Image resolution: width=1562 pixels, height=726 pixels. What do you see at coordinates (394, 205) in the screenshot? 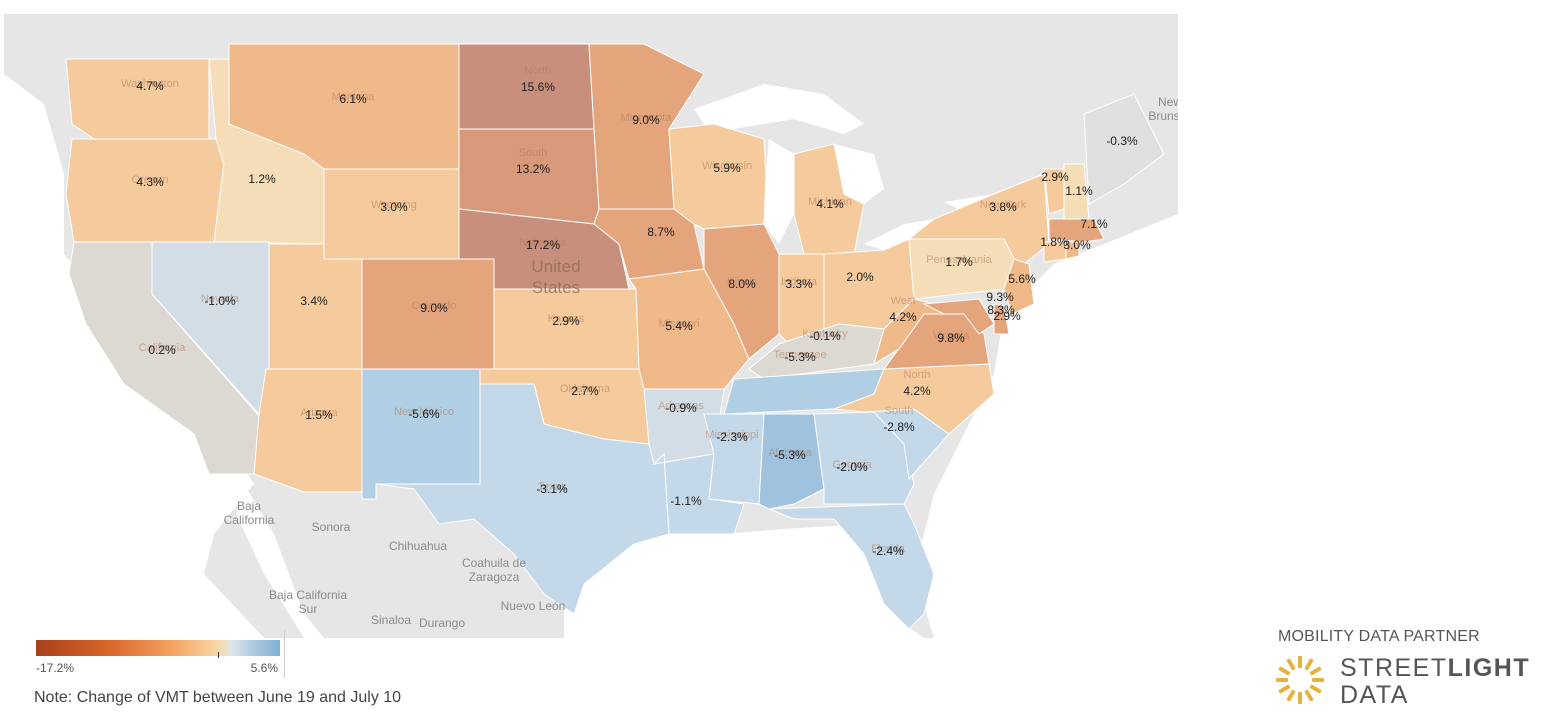
I see `state-name-wy: Wyoming` at bounding box center [394, 205].